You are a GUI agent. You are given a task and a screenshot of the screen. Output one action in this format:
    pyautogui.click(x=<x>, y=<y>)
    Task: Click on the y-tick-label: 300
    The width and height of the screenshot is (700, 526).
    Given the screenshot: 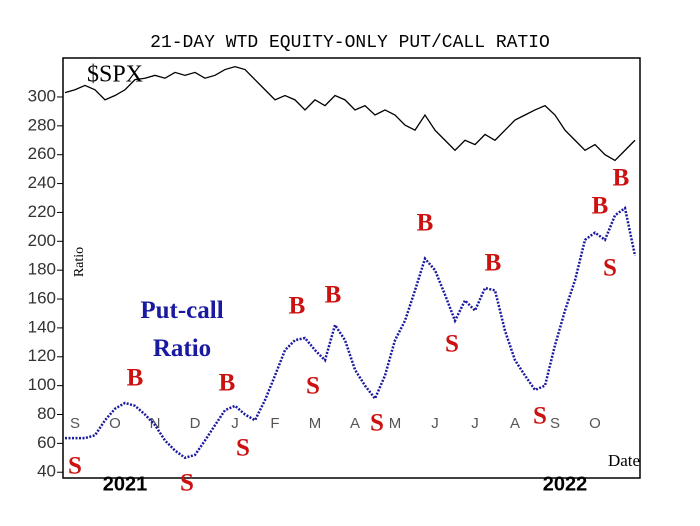 What is the action you would take?
    pyautogui.click(x=42, y=95)
    